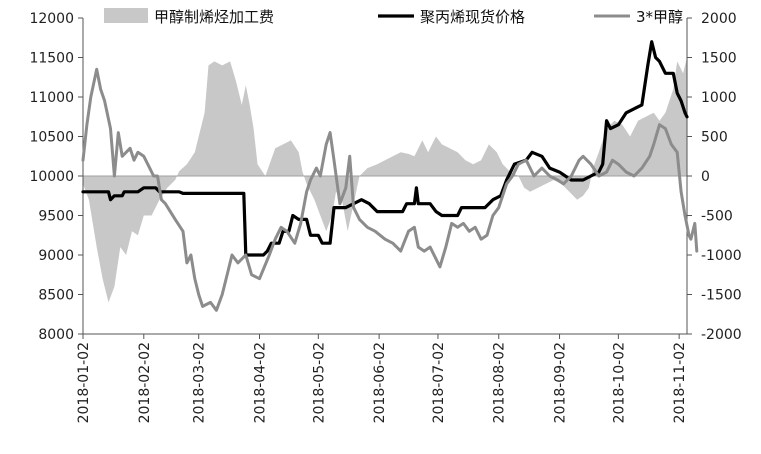 The height and width of the screenshot is (454, 761). What do you see at coordinates (145, 382) in the screenshot?
I see `x-tick-label: 2018-02-02` at bounding box center [145, 382].